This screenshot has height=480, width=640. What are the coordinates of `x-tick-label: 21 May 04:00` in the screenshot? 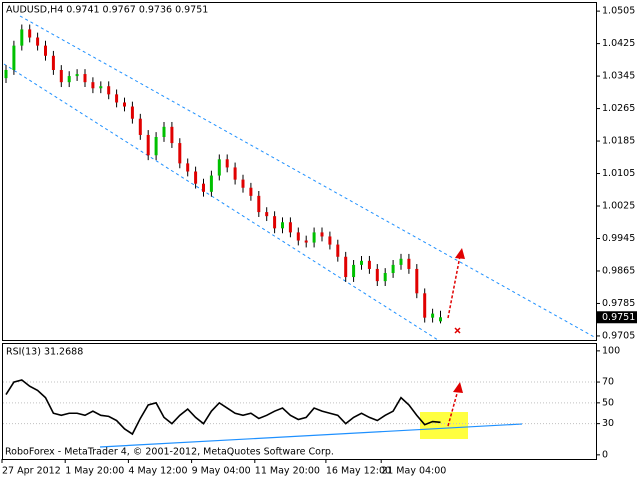 It's located at (413, 471).